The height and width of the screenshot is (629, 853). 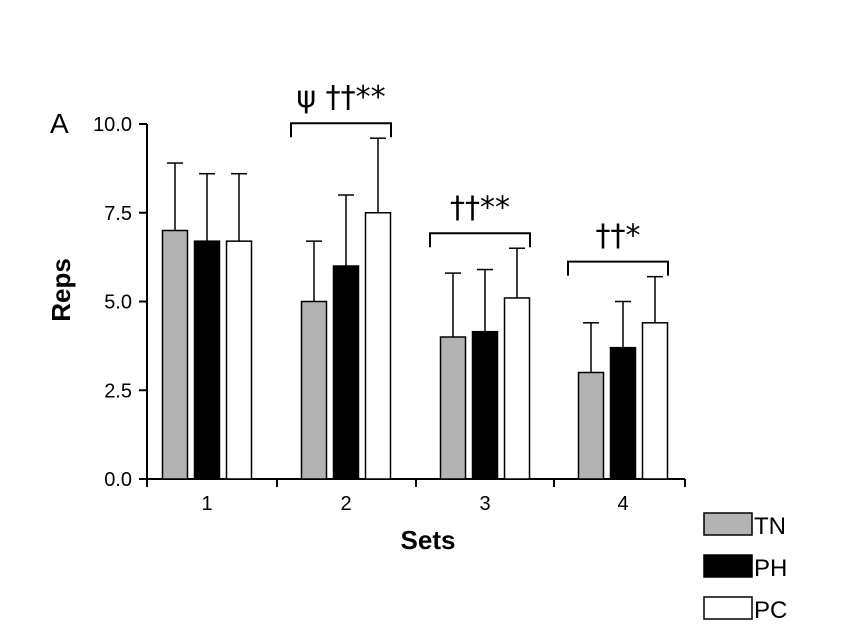 What do you see at coordinates (770, 568) in the screenshot?
I see `legend-label-ph: PH` at bounding box center [770, 568].